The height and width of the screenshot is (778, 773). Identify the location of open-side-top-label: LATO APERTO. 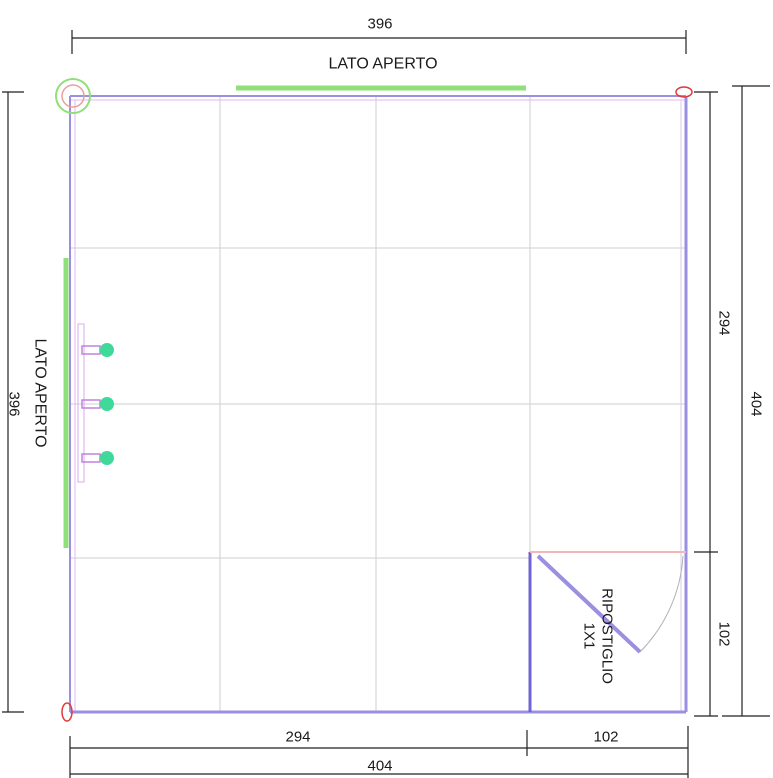
(382, 64).